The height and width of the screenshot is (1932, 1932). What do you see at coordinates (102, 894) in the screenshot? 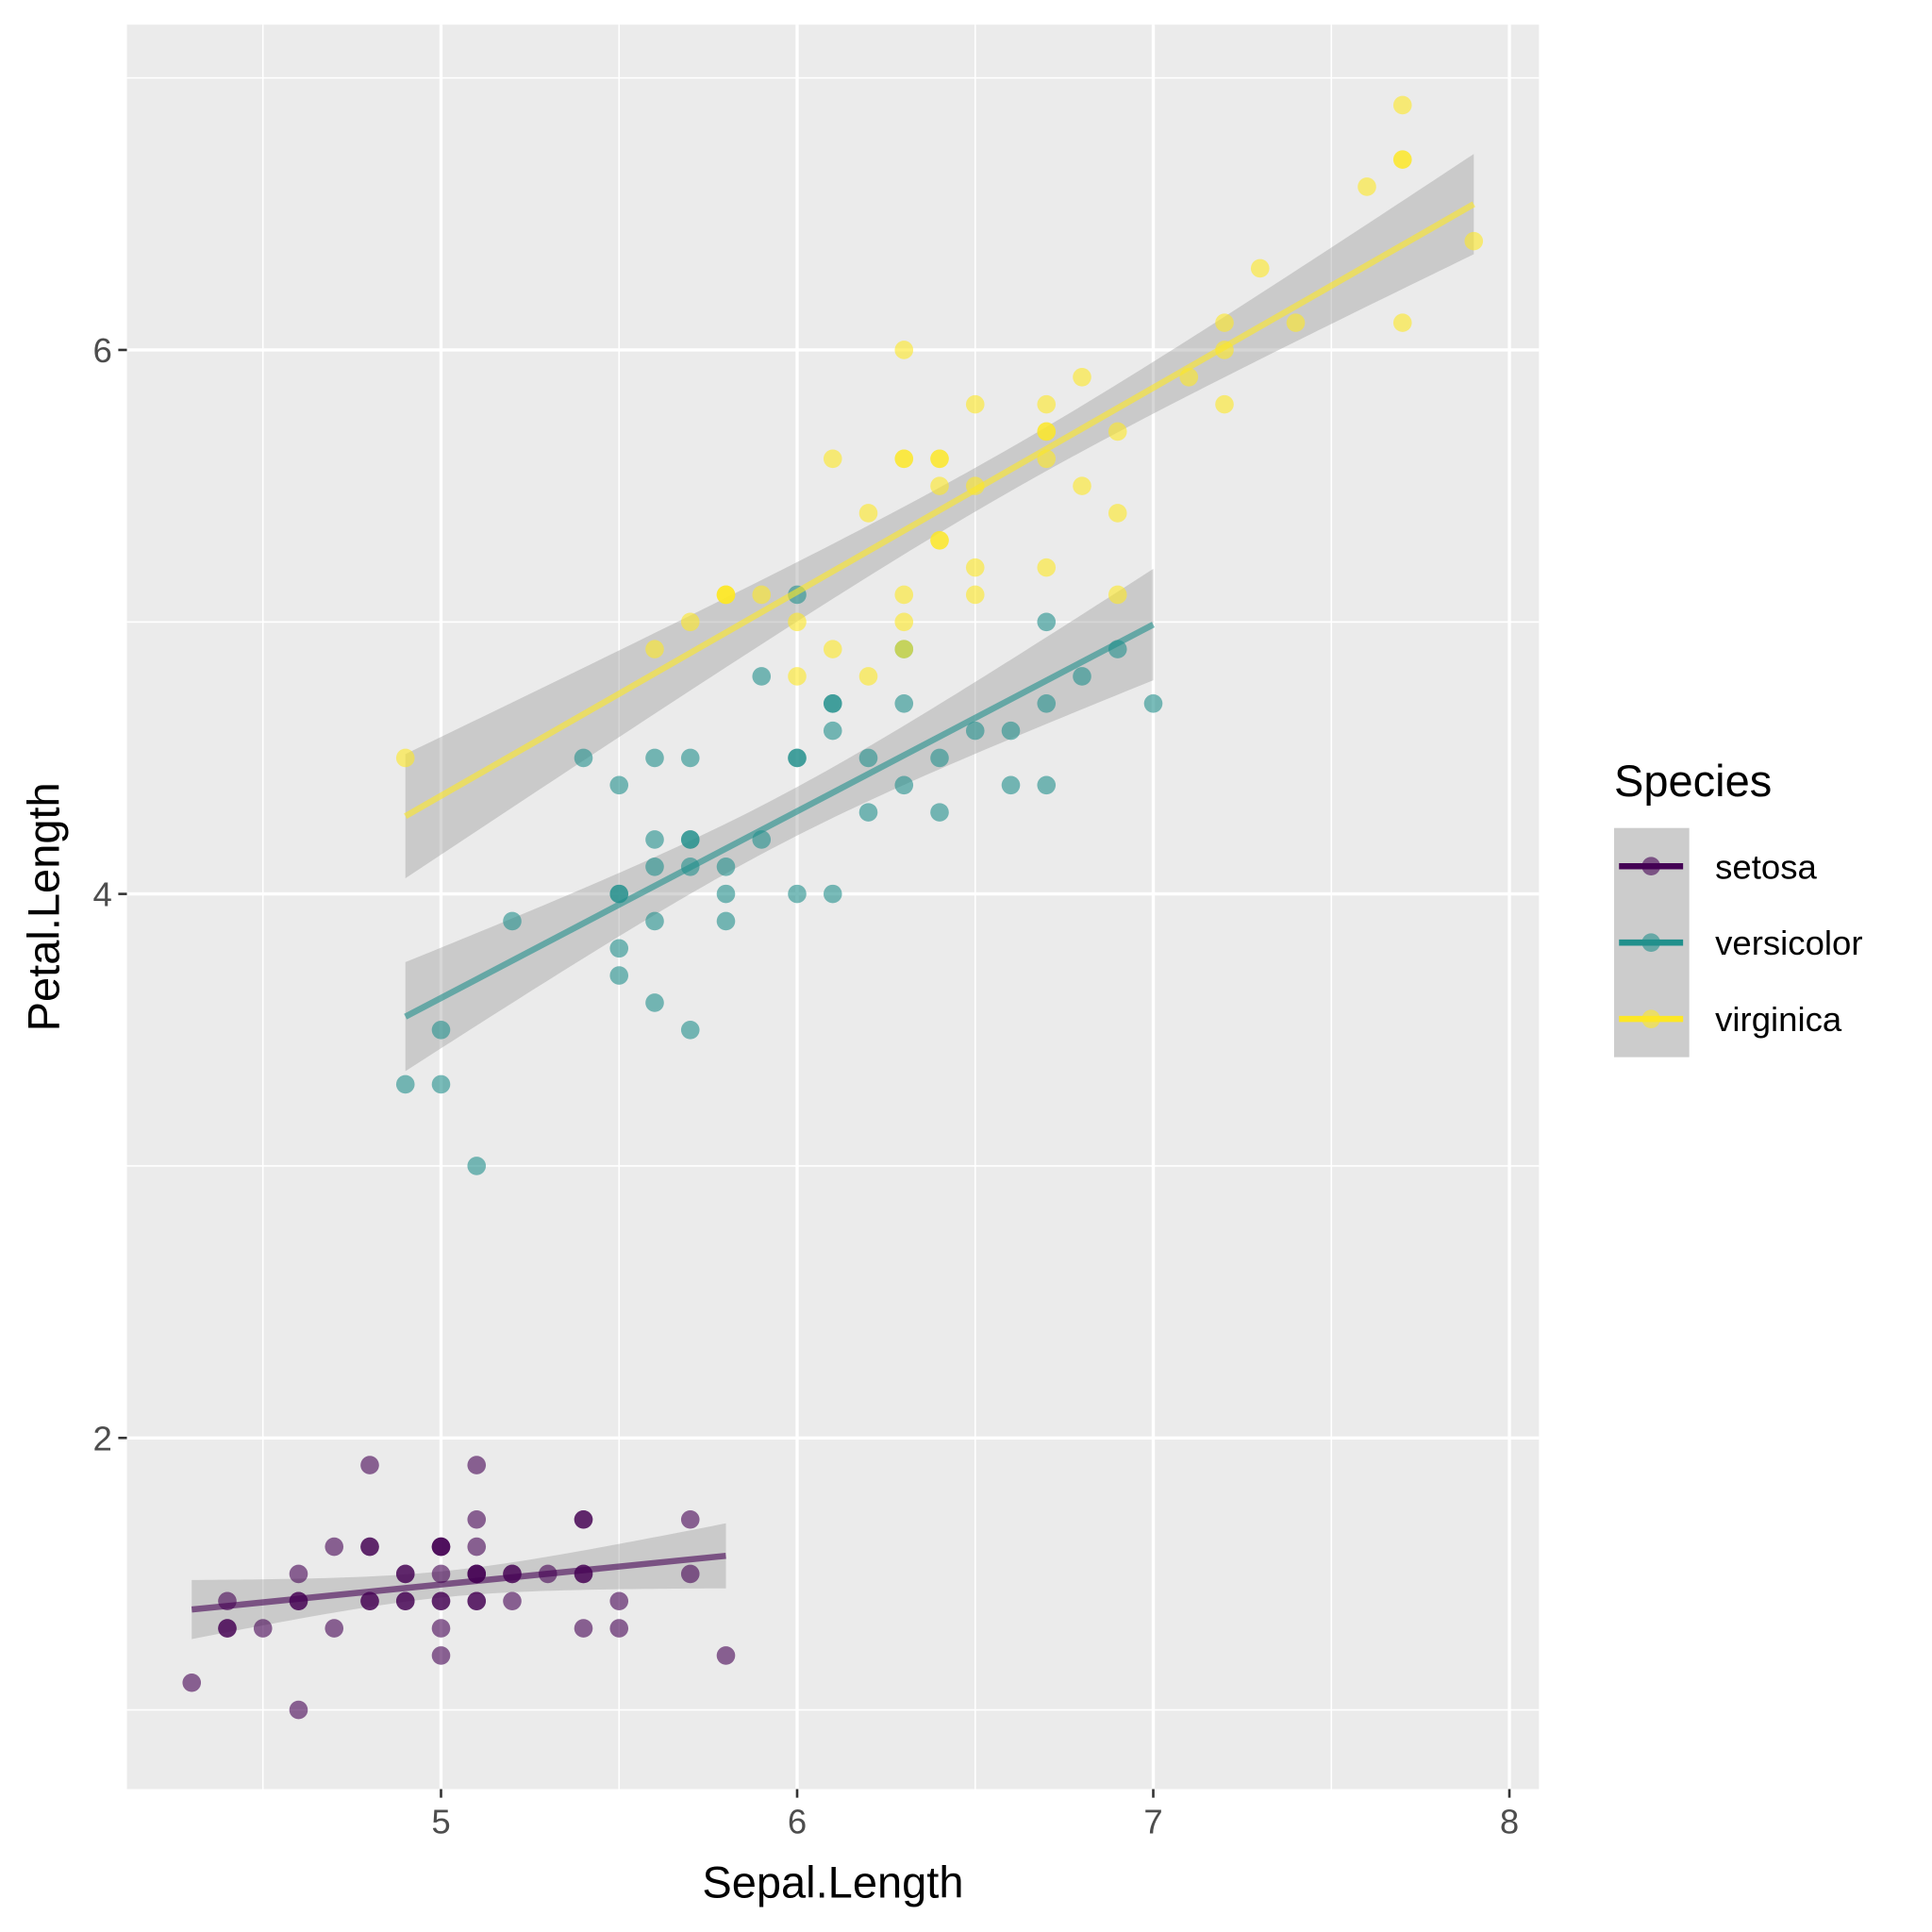
I see `y-tick-label: 4` at bounding box center [102, 894].